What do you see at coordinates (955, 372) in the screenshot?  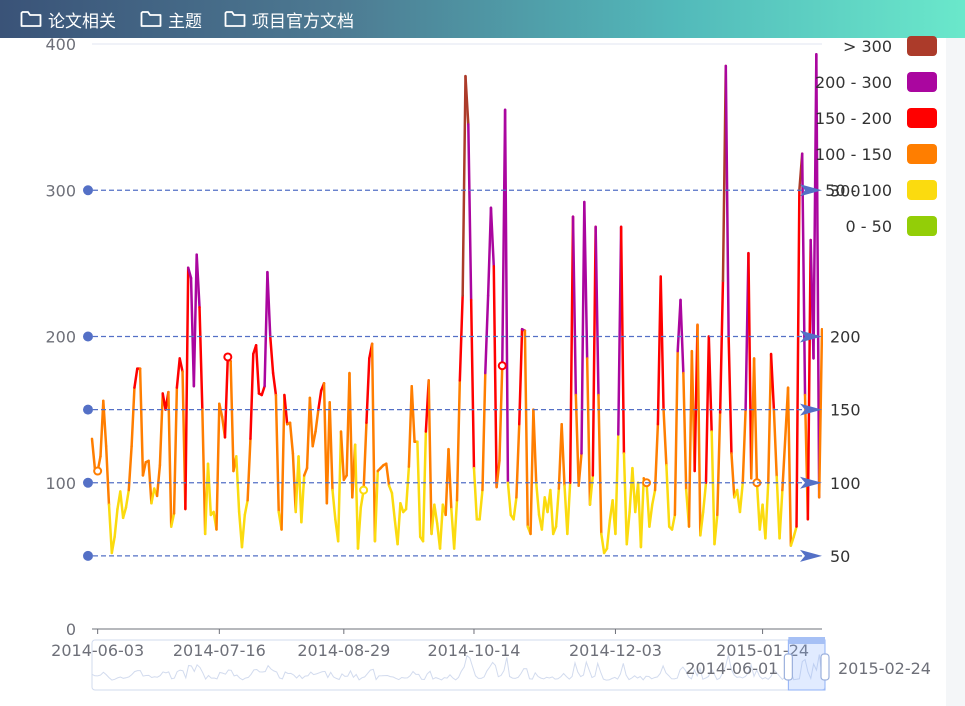 I see `scrollbar-track` at bounding box center [955, 372].